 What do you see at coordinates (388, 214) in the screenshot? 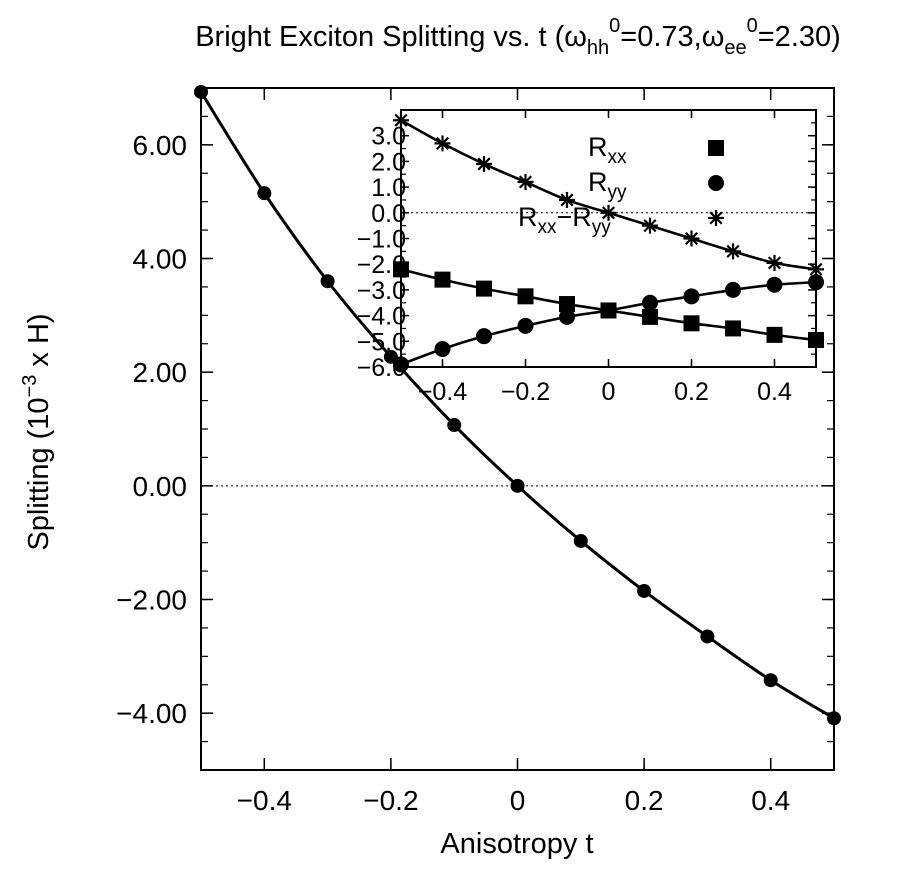
I see `inset-ytick-label: 0.0` at bounding box center [388, 214].